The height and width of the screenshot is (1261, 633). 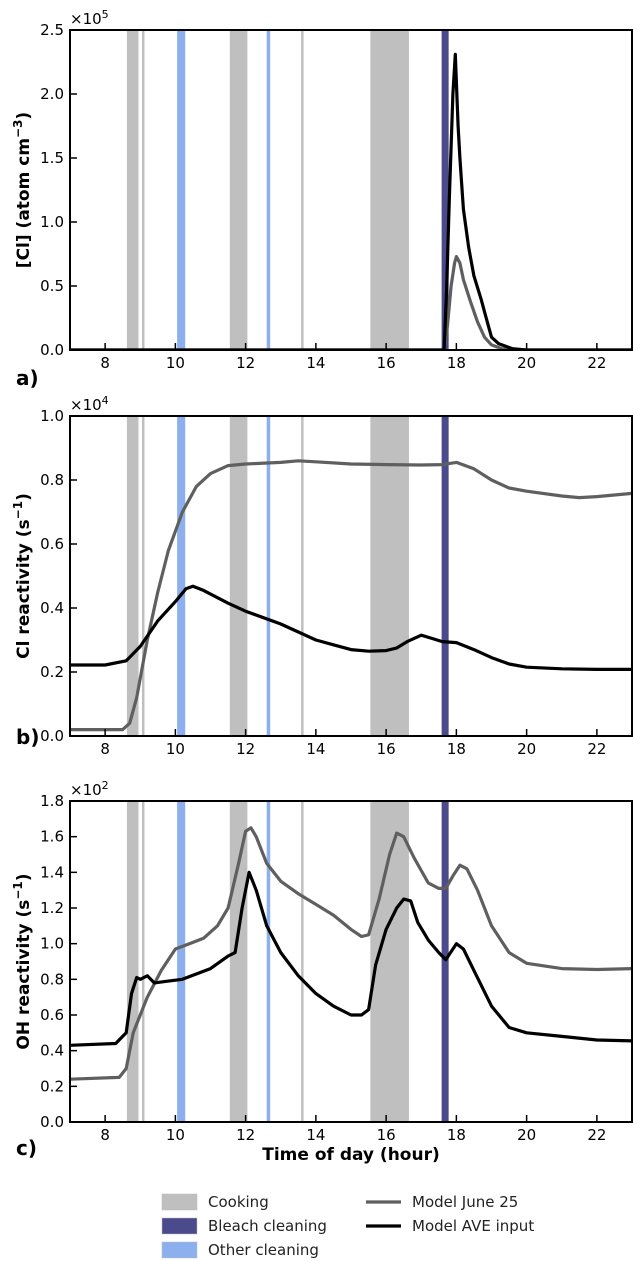 I want to click on panel-label: a), so click(x=27, y=378).